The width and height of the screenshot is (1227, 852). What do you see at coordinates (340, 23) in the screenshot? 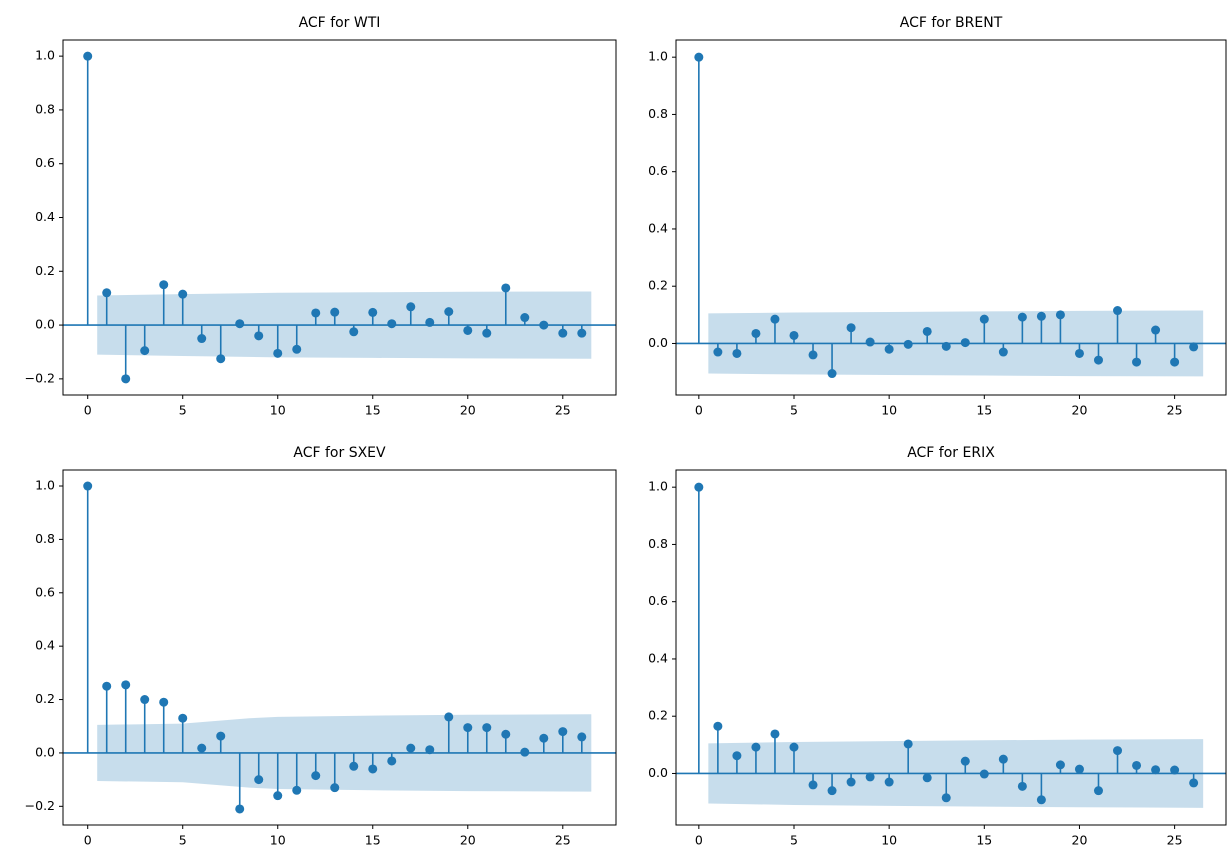
I see `chart-title: ACF for WTI` at bounding box center [340, 23].